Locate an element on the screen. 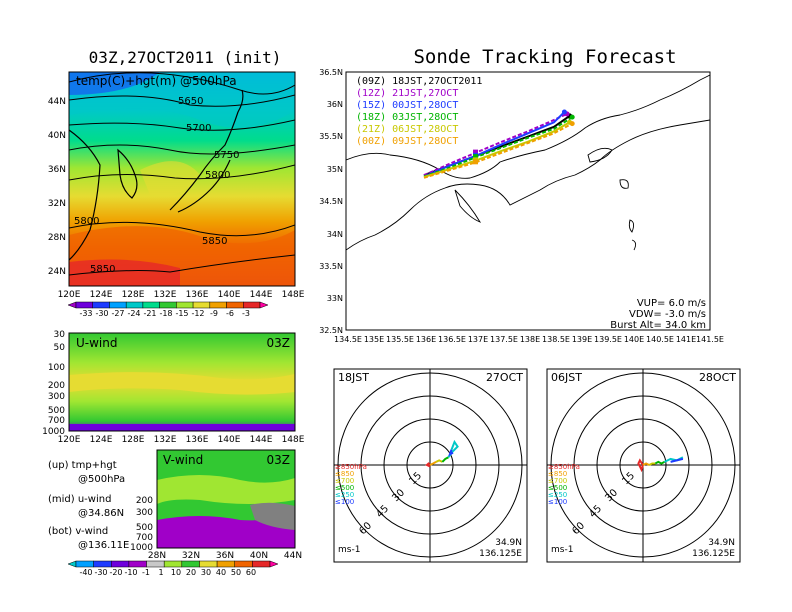  landing-marker is located at coordinates (475, 162).